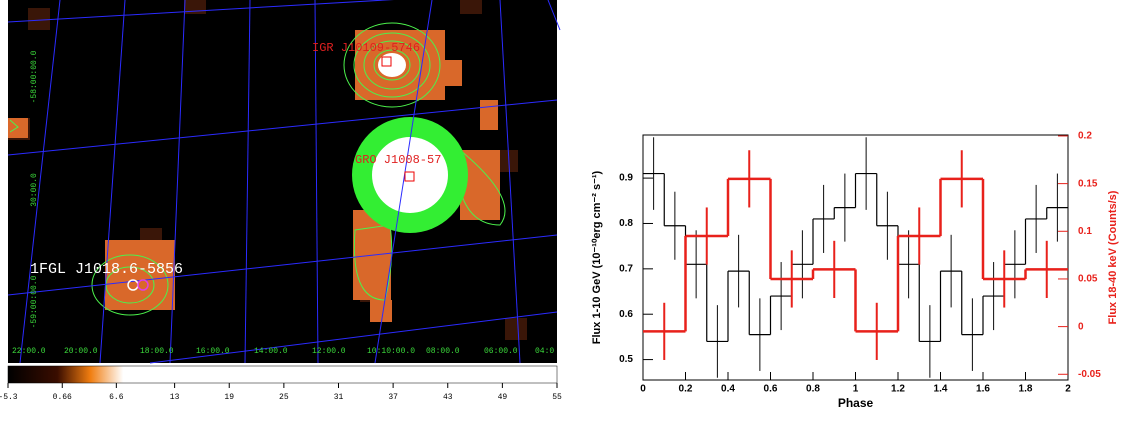 Image resolution: width=1126 pixels, height=423 pixels. Describe the element at coordinates (856, 403) in the screenshot. I see `x-axis-title: Phase` at that location.